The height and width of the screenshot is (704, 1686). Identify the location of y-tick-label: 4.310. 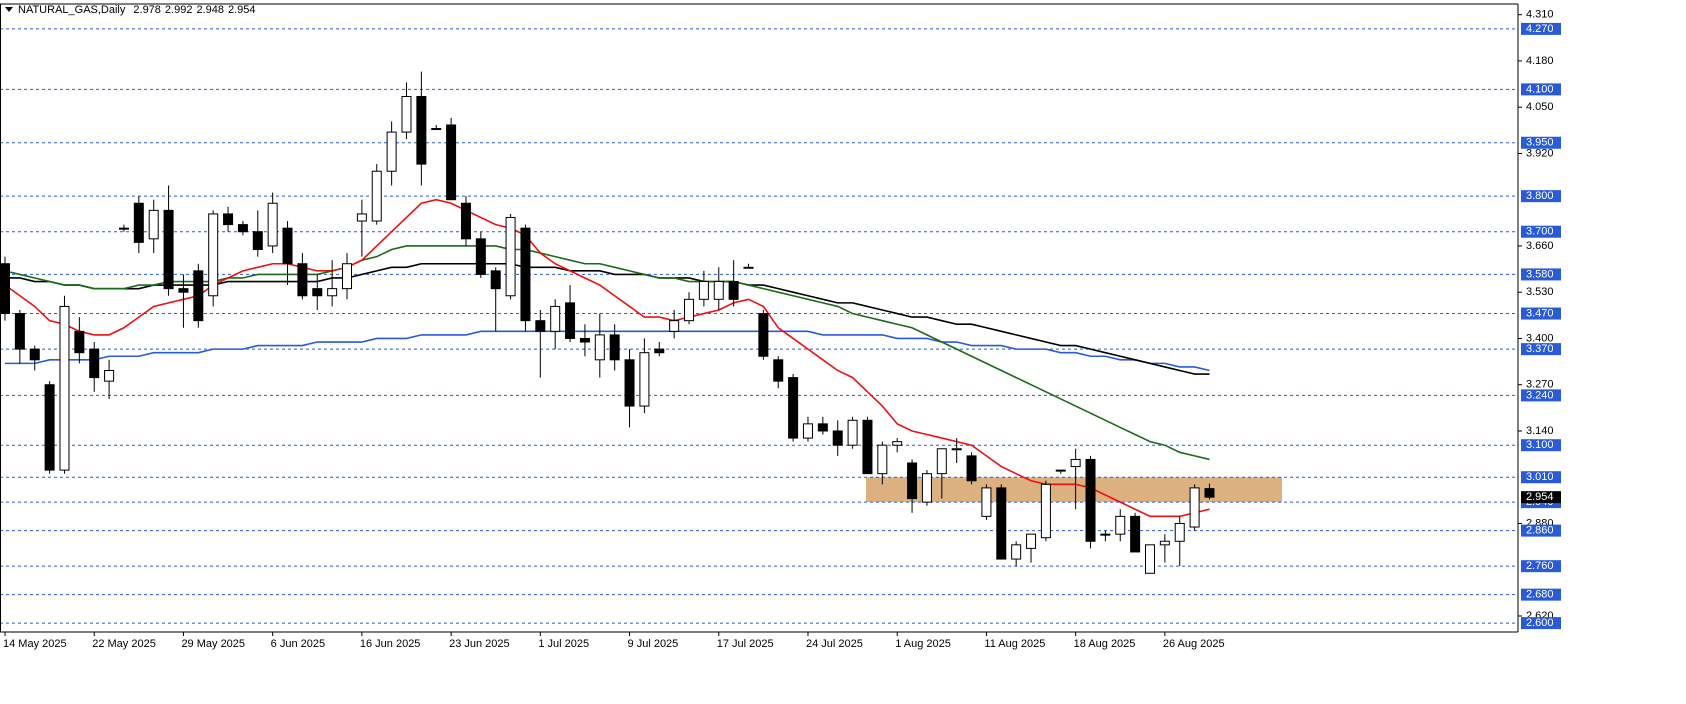
(1540, 15).